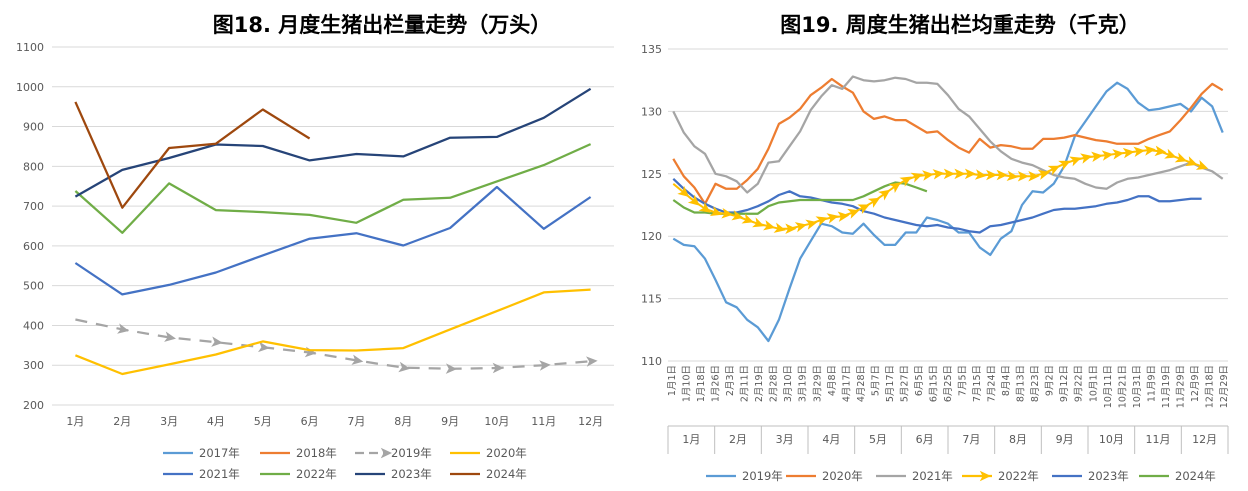 The image size is (1248, 491). What do you see at coordinates (932, 476) in the screenshot?
I see `legend-label: 2021年` at bounding box center [932, 476].